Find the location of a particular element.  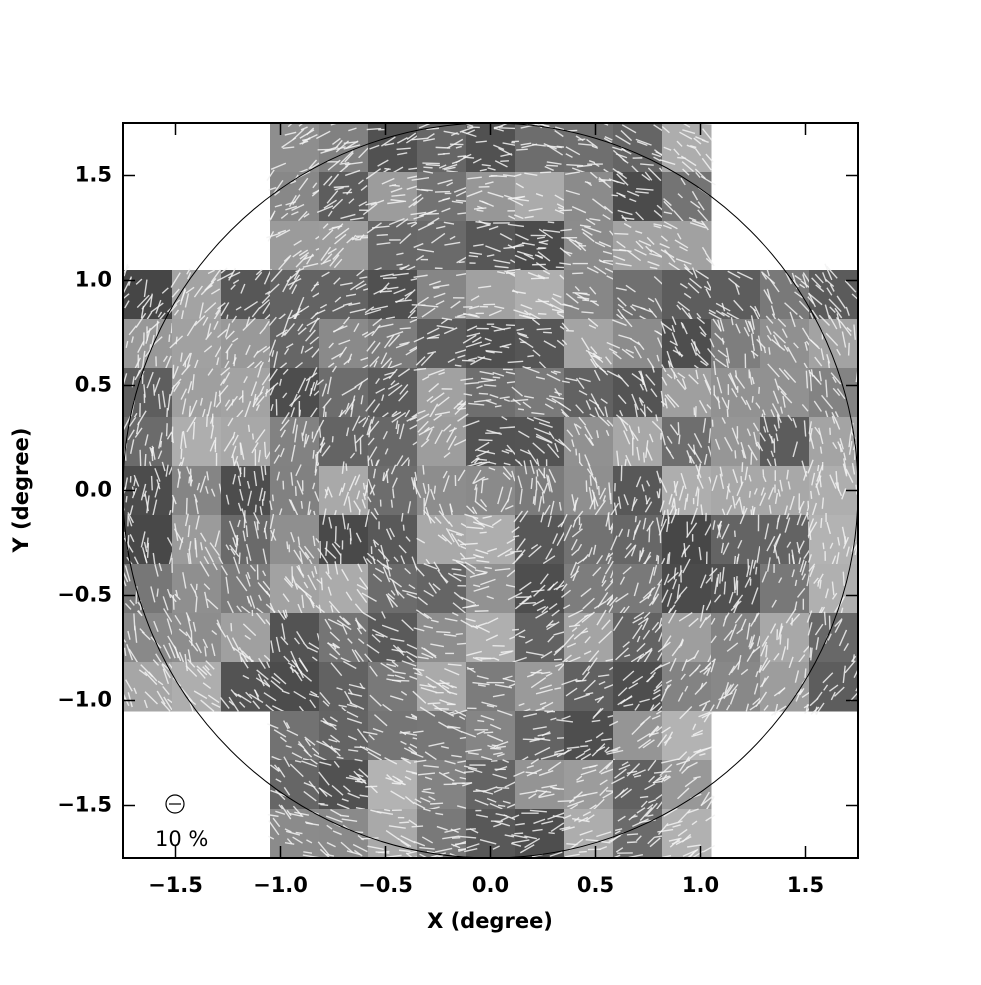

x-tick-label: 1.5 is located at coordinates (805, 885).